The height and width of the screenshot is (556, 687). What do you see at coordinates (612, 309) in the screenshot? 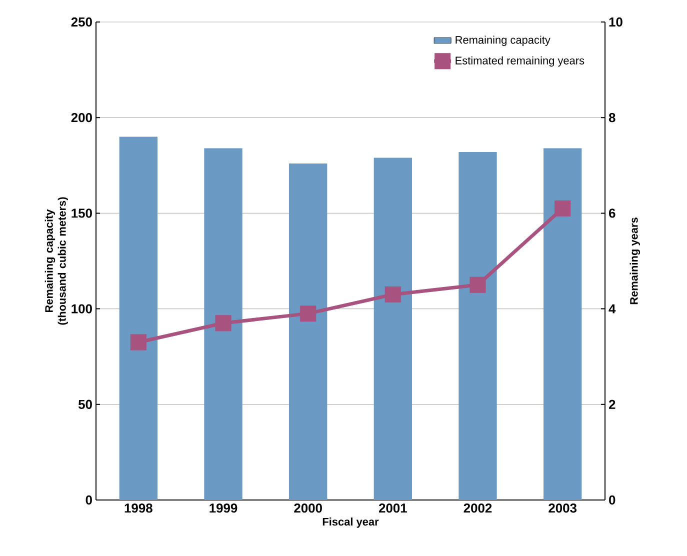
I see `y2-tick-label: 4` at bounding box center [612, 309].